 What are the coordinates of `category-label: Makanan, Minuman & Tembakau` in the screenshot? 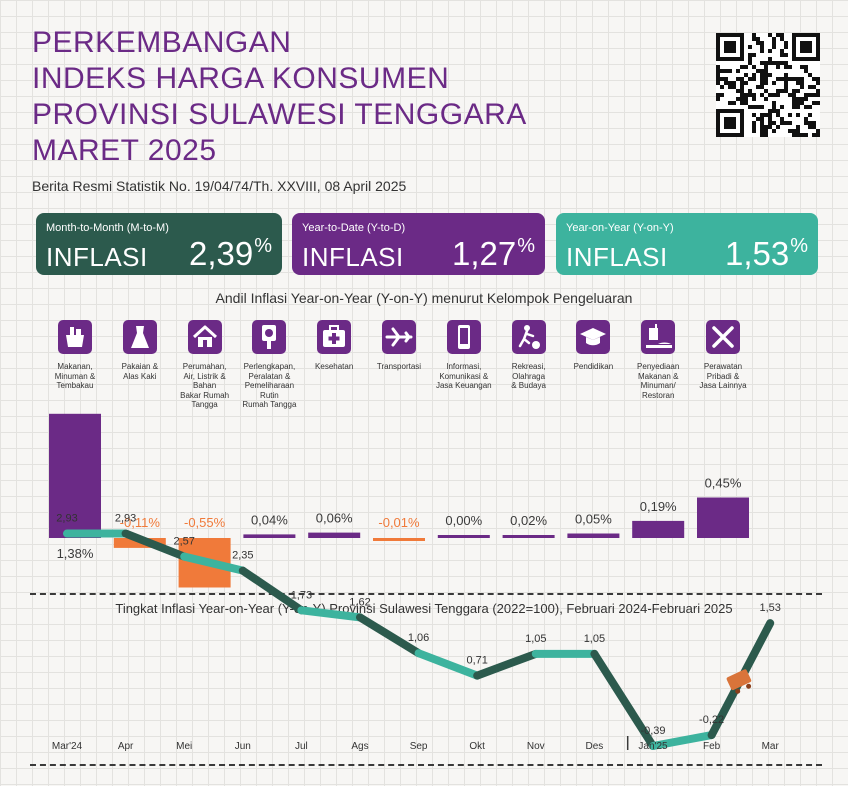 It's located at (75, 376).